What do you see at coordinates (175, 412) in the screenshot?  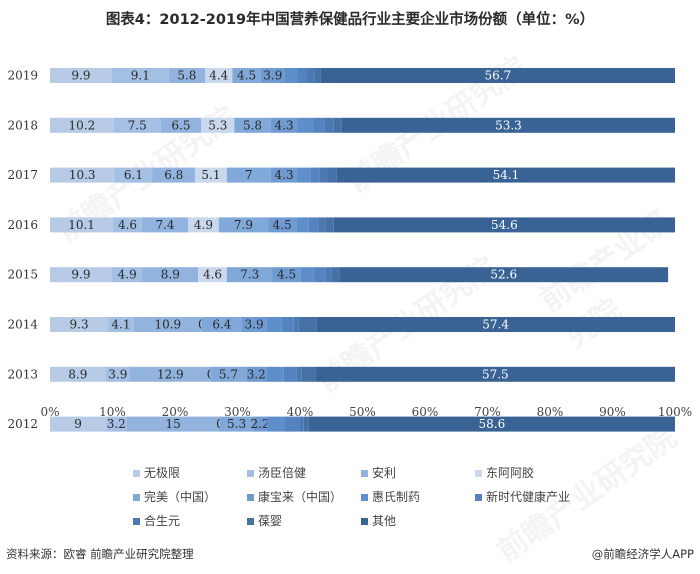 I see `x-tick-label: 20%` at bounding box center [175, 412].